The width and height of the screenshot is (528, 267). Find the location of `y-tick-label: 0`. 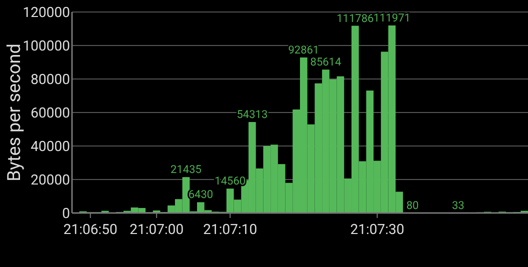

y-tick-label: 0 is located at coordinates (66, 214).